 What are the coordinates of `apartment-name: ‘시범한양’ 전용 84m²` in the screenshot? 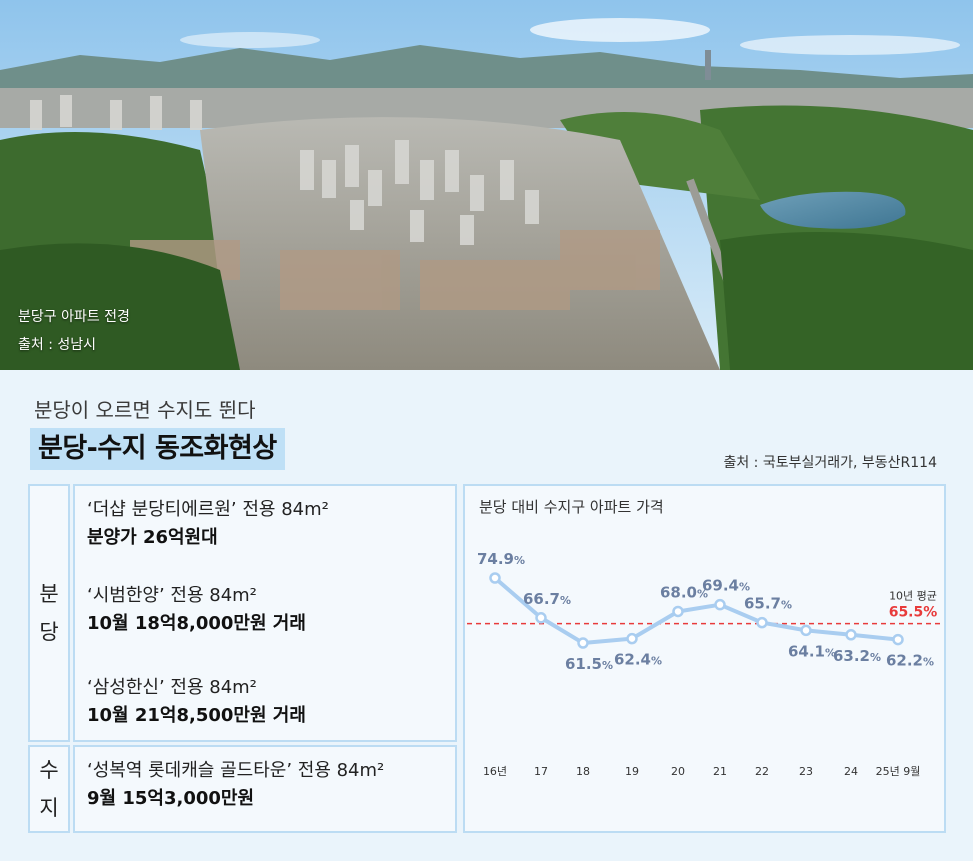 It's located at (172, 595).